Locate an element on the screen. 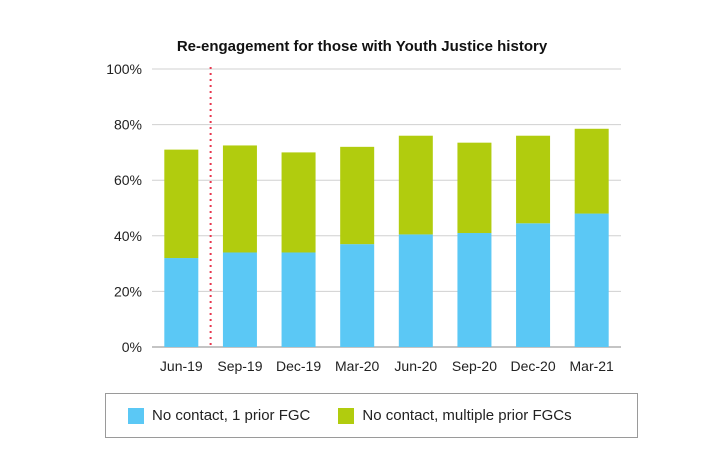 This screenshot has width=725, height=465. x-tick-label: Mar-20 is located at coordinates (357, 366).